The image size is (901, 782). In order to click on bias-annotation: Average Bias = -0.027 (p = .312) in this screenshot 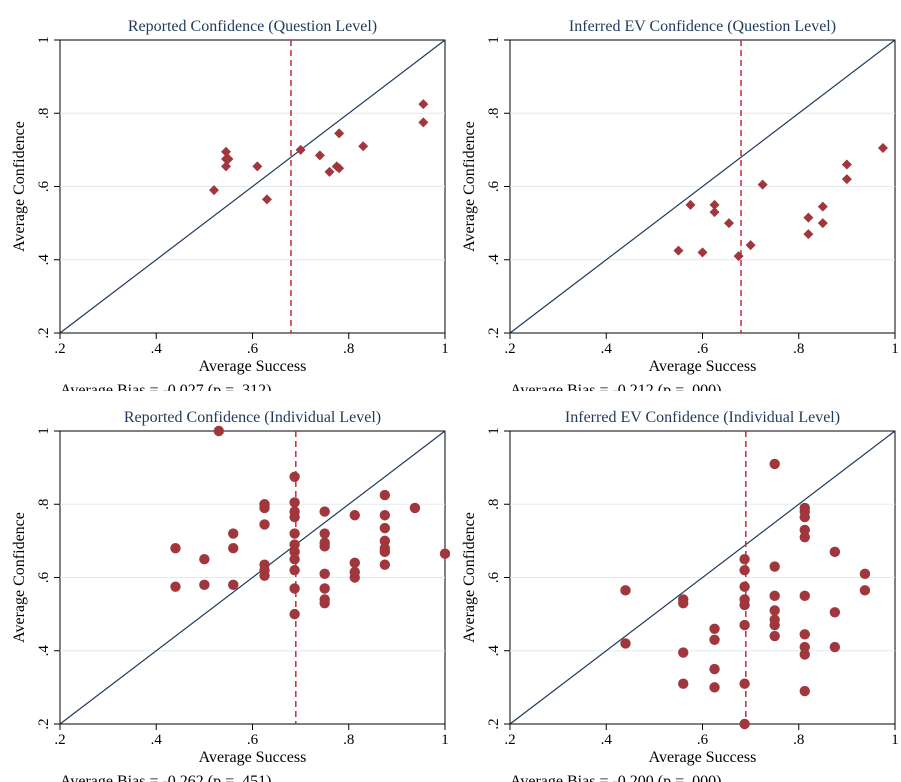, I will do `click(165, 386)`.